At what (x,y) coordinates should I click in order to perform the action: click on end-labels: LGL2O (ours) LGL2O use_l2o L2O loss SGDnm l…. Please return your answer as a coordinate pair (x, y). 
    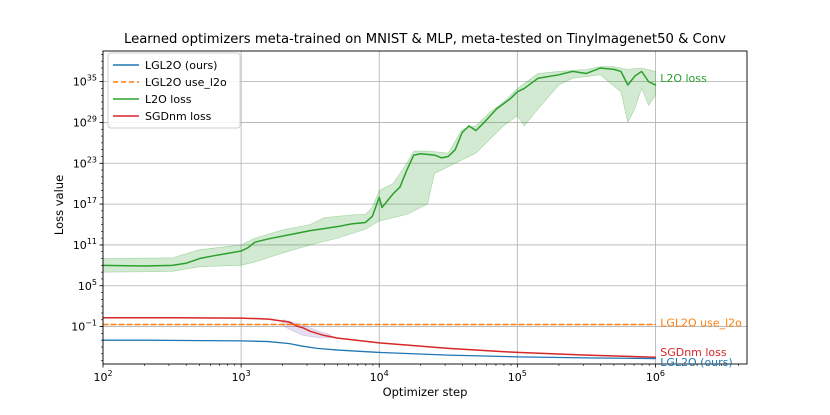
    Looking at the image, I should click on (701, 220).